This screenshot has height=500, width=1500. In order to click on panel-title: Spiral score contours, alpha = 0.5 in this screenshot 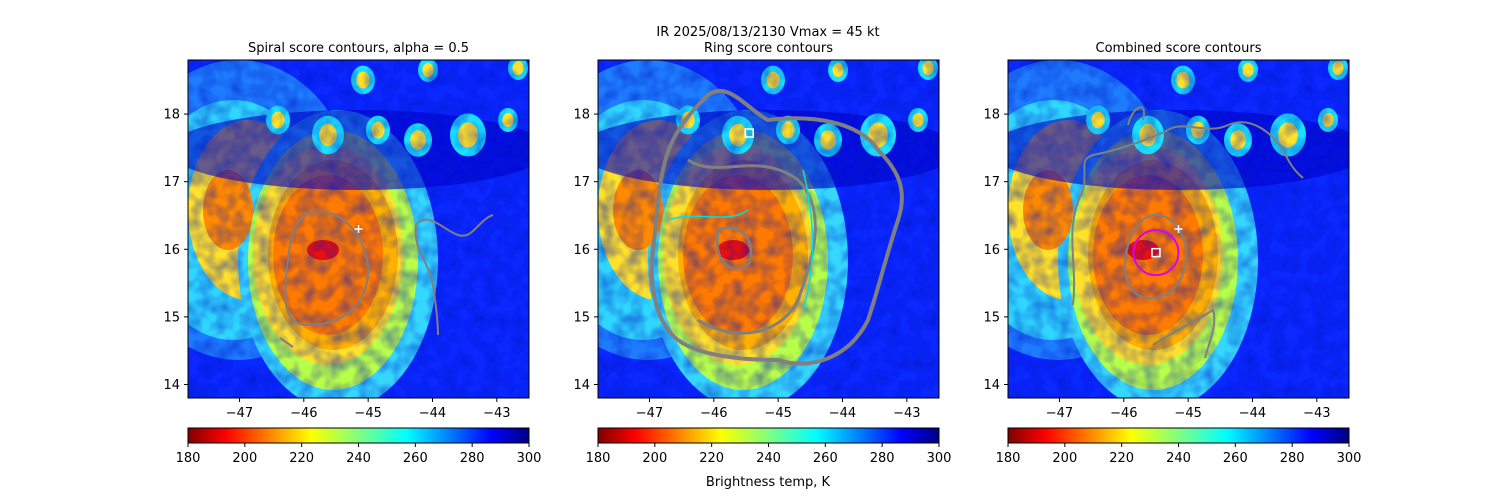, I will do `click(358, 48)`.